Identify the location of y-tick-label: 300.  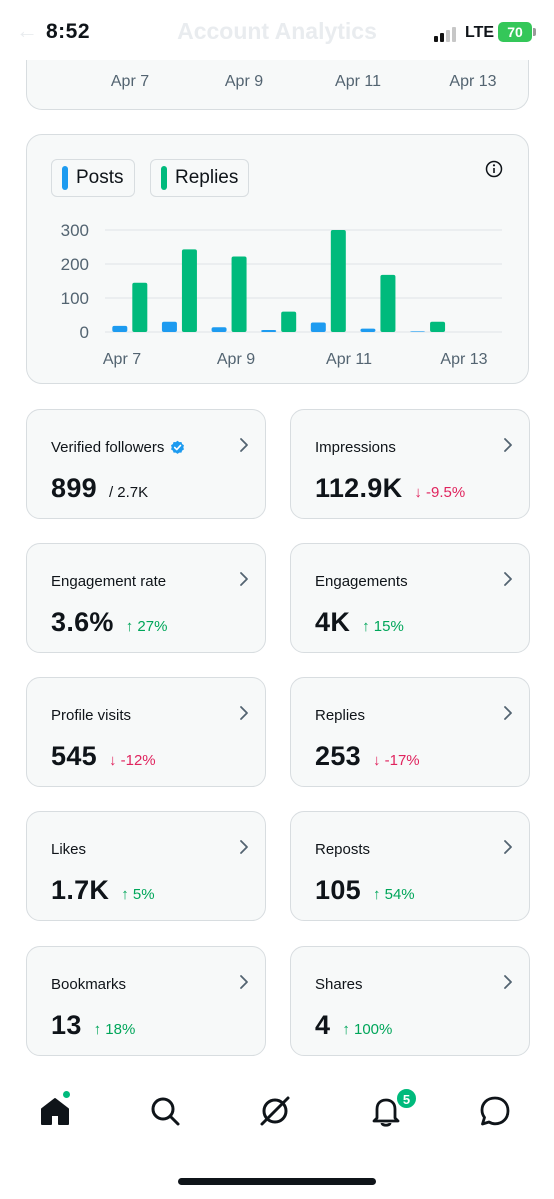
(75, 230).